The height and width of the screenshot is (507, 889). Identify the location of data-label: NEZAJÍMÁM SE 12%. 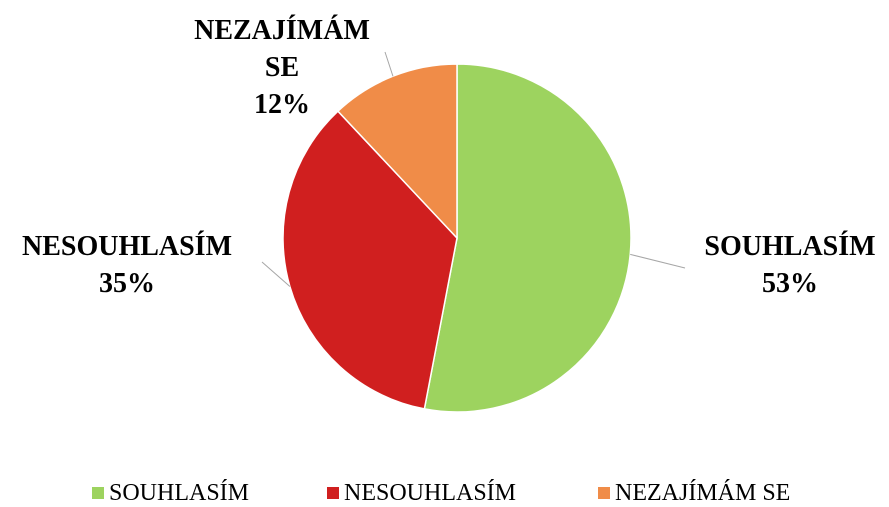
(282, 67).